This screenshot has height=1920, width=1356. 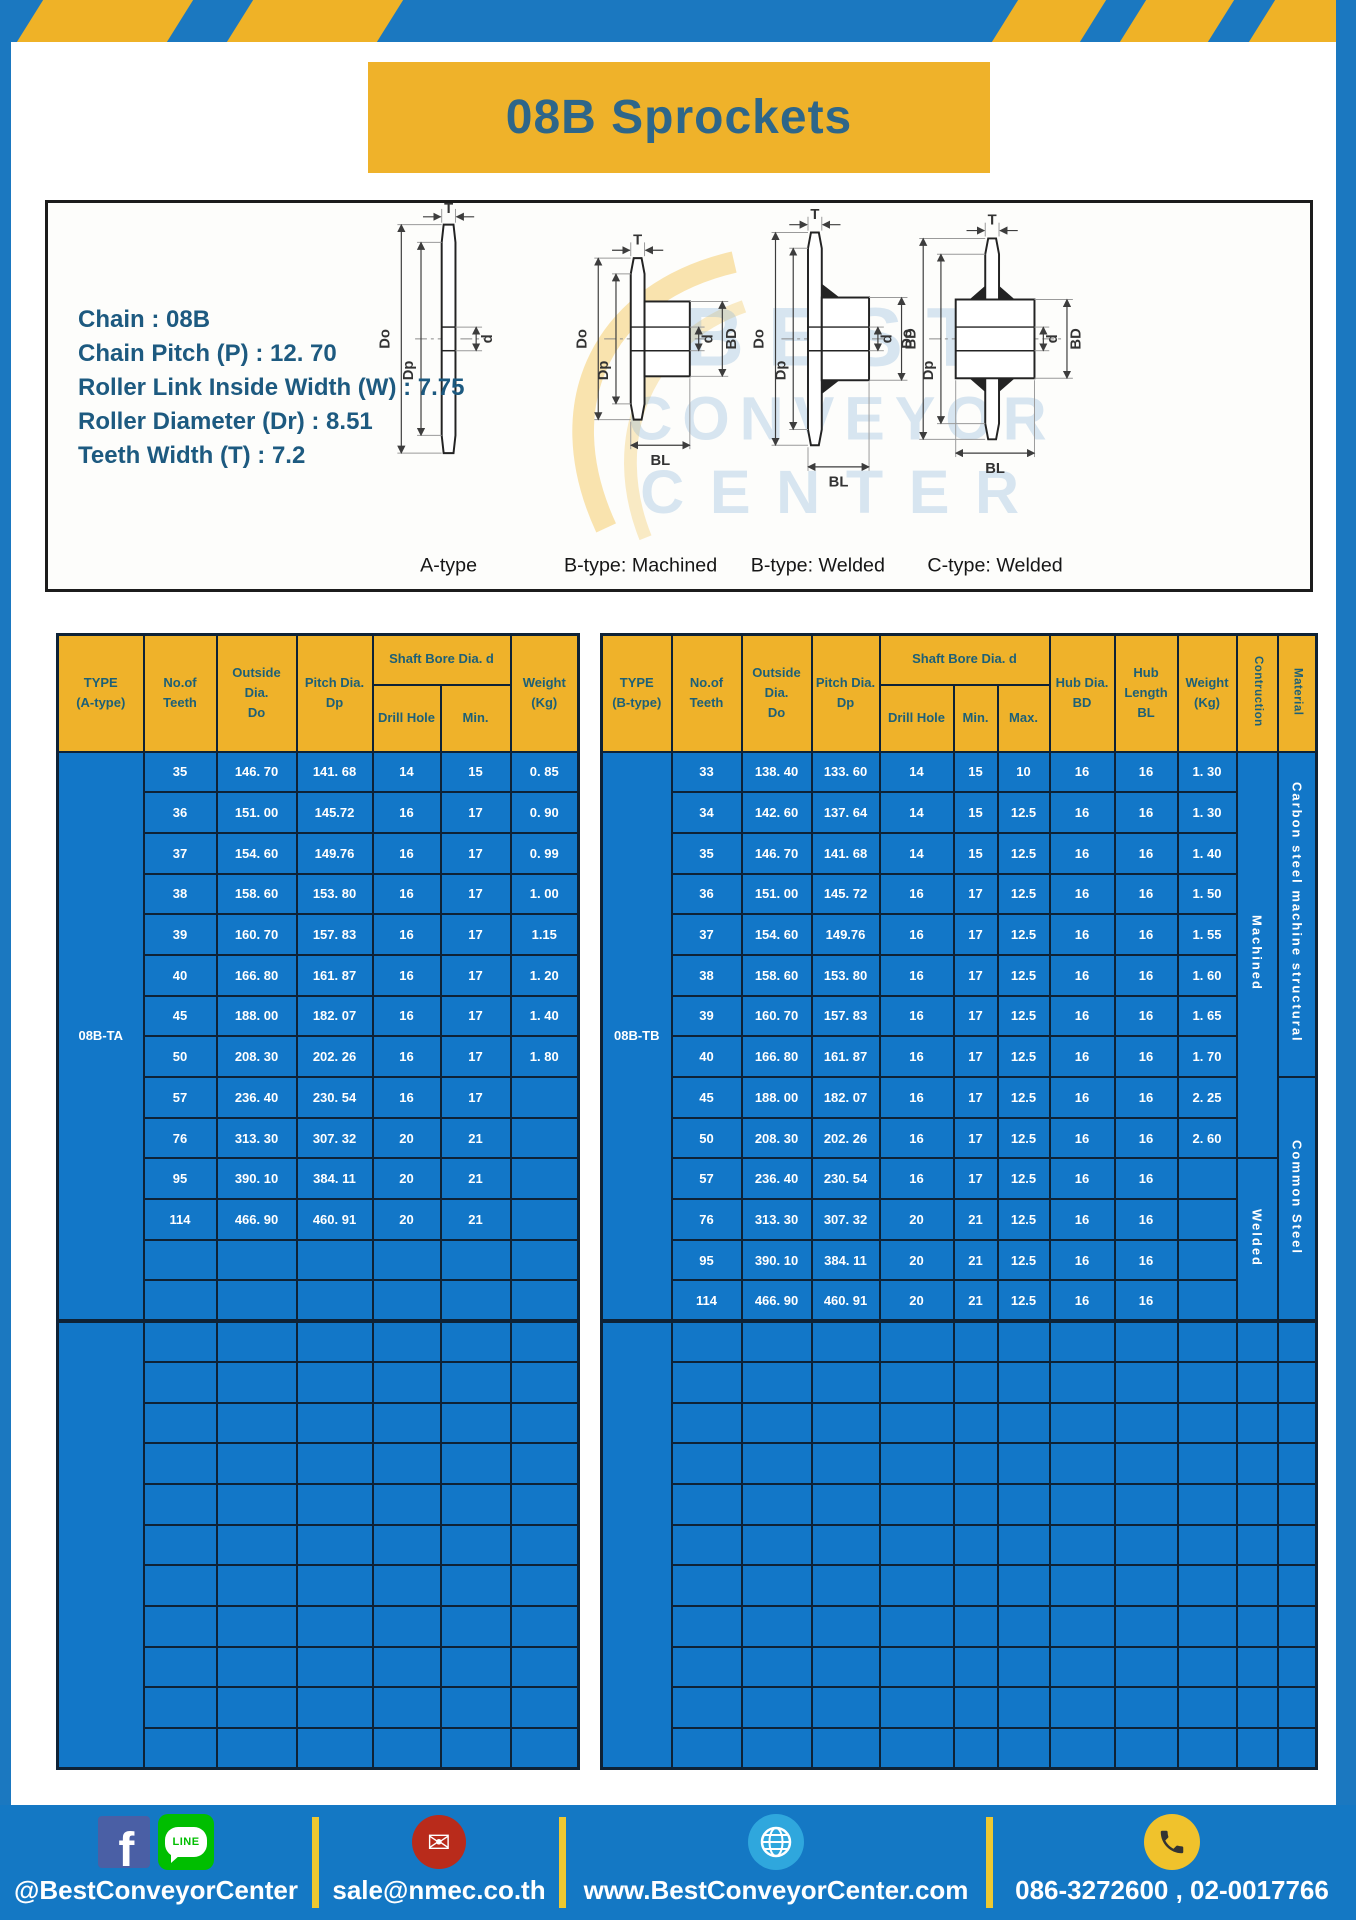 I want to click on construction-cell: Machined, so click(x=1257, y=955).